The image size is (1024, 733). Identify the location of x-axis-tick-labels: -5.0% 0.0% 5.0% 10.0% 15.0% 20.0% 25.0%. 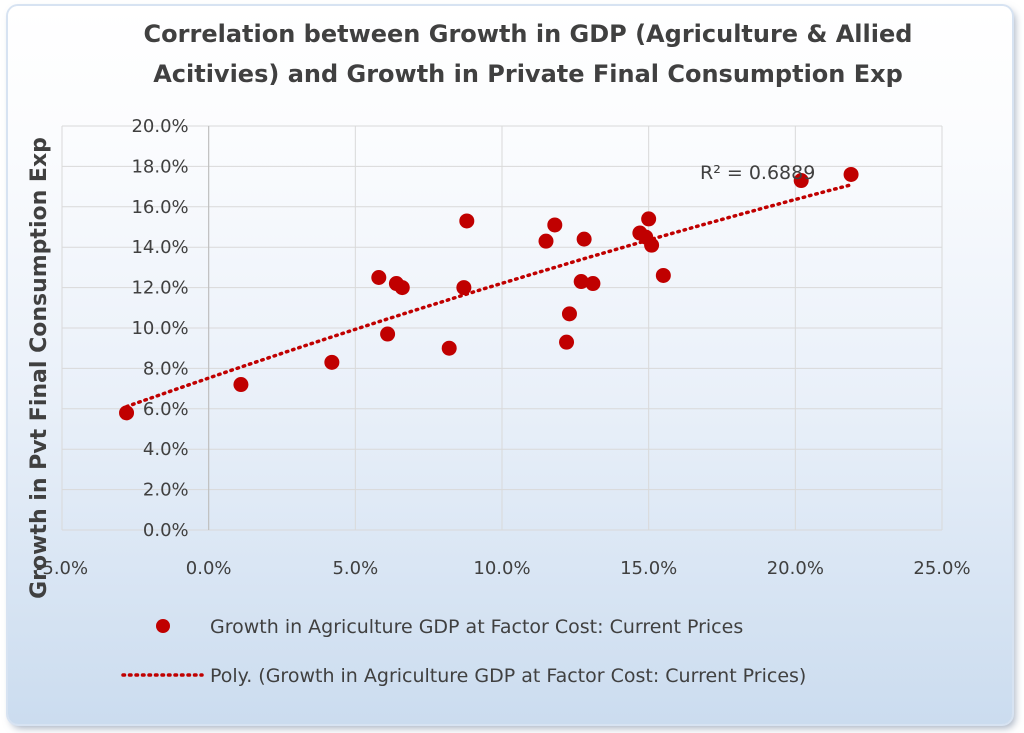
(503, 568).